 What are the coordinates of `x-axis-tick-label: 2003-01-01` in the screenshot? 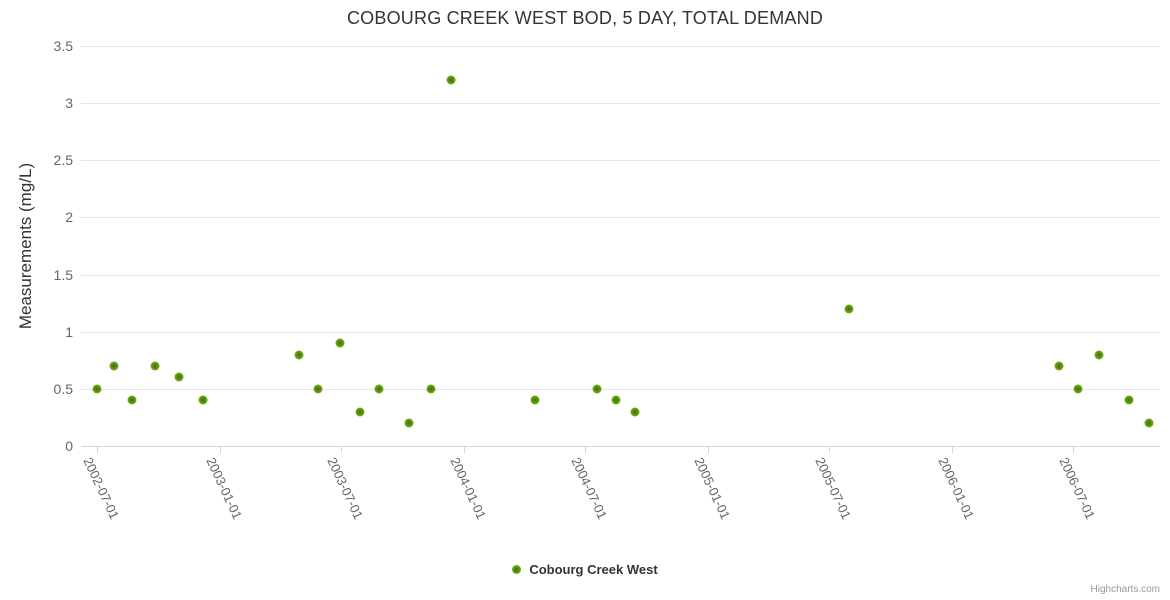 It's located at (224, 488).